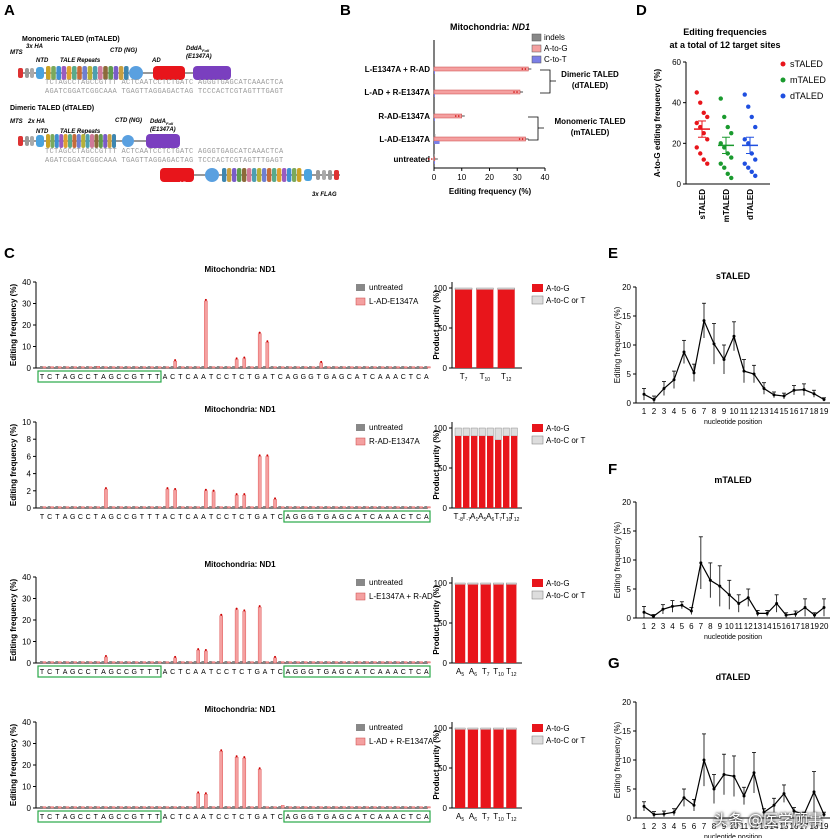 The height and width of the screenshot is (838, 837). Describe the element at coordinates (710, 626) in the screenshot. I see `x-tick-label: 8` at that location.